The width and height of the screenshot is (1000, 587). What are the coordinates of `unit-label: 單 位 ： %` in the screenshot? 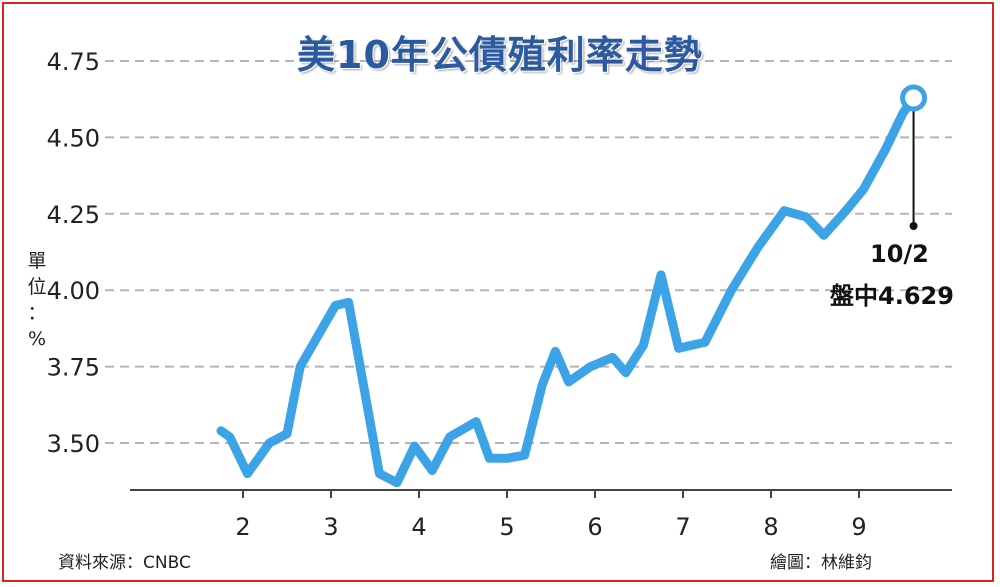 It's located at (37, 300).